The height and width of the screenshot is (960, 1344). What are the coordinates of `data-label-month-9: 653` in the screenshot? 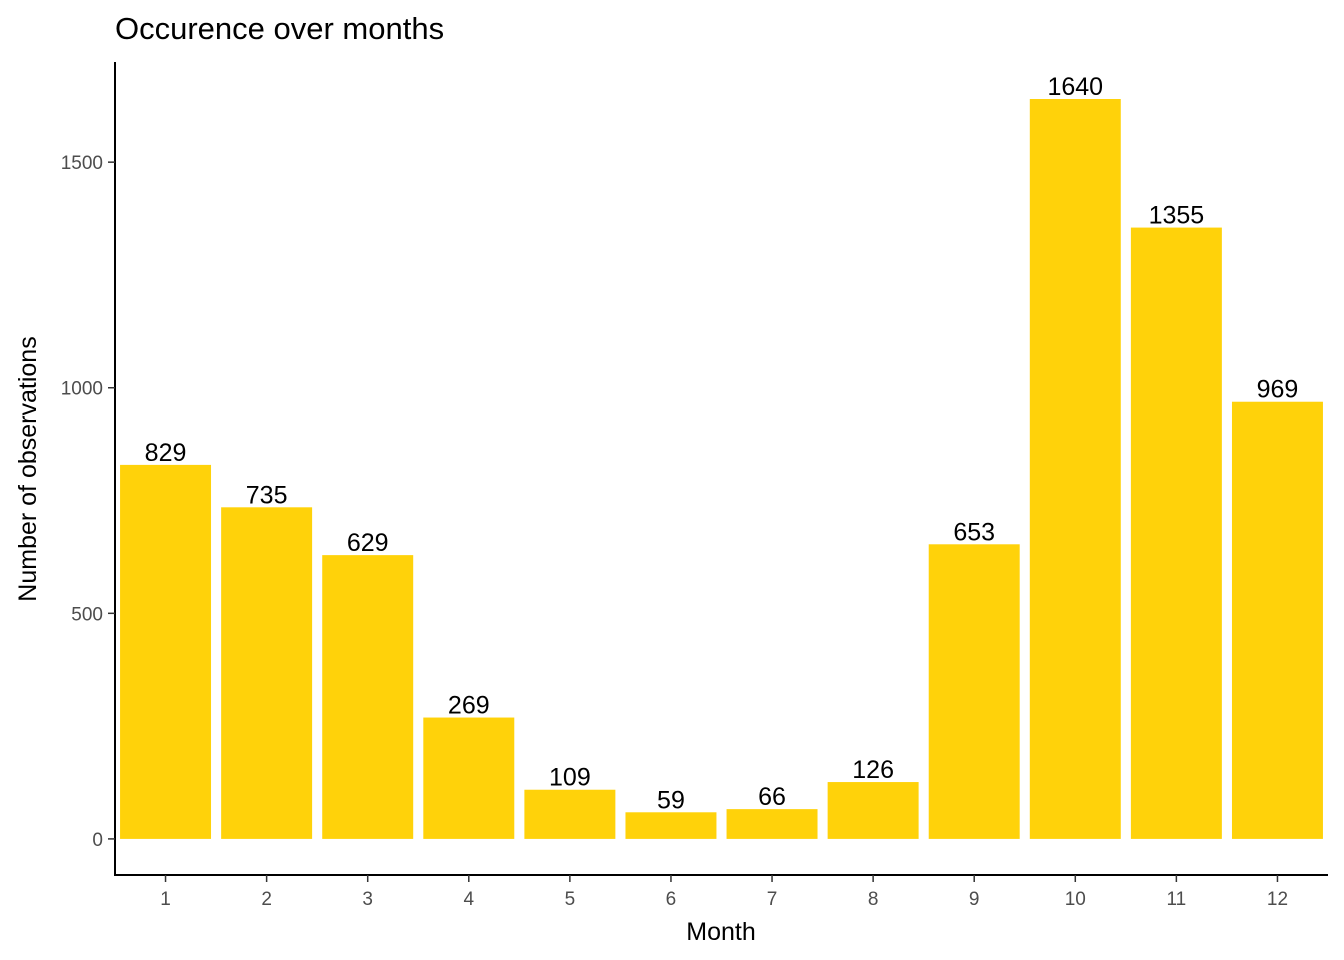 It's located at (974, 532).